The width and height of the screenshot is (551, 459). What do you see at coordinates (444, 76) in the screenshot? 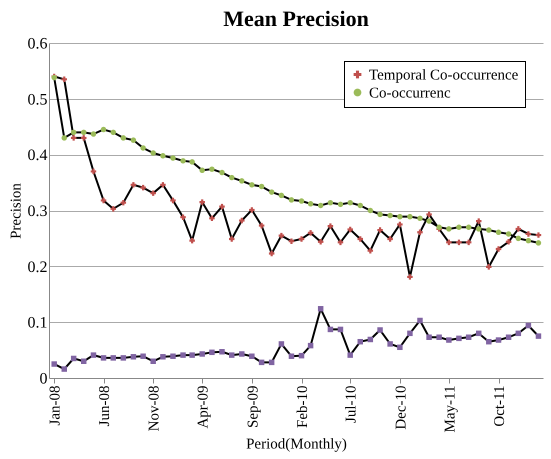
I see `legend-label: Temporal Co-occurrence` at bounding box center [444, 76].